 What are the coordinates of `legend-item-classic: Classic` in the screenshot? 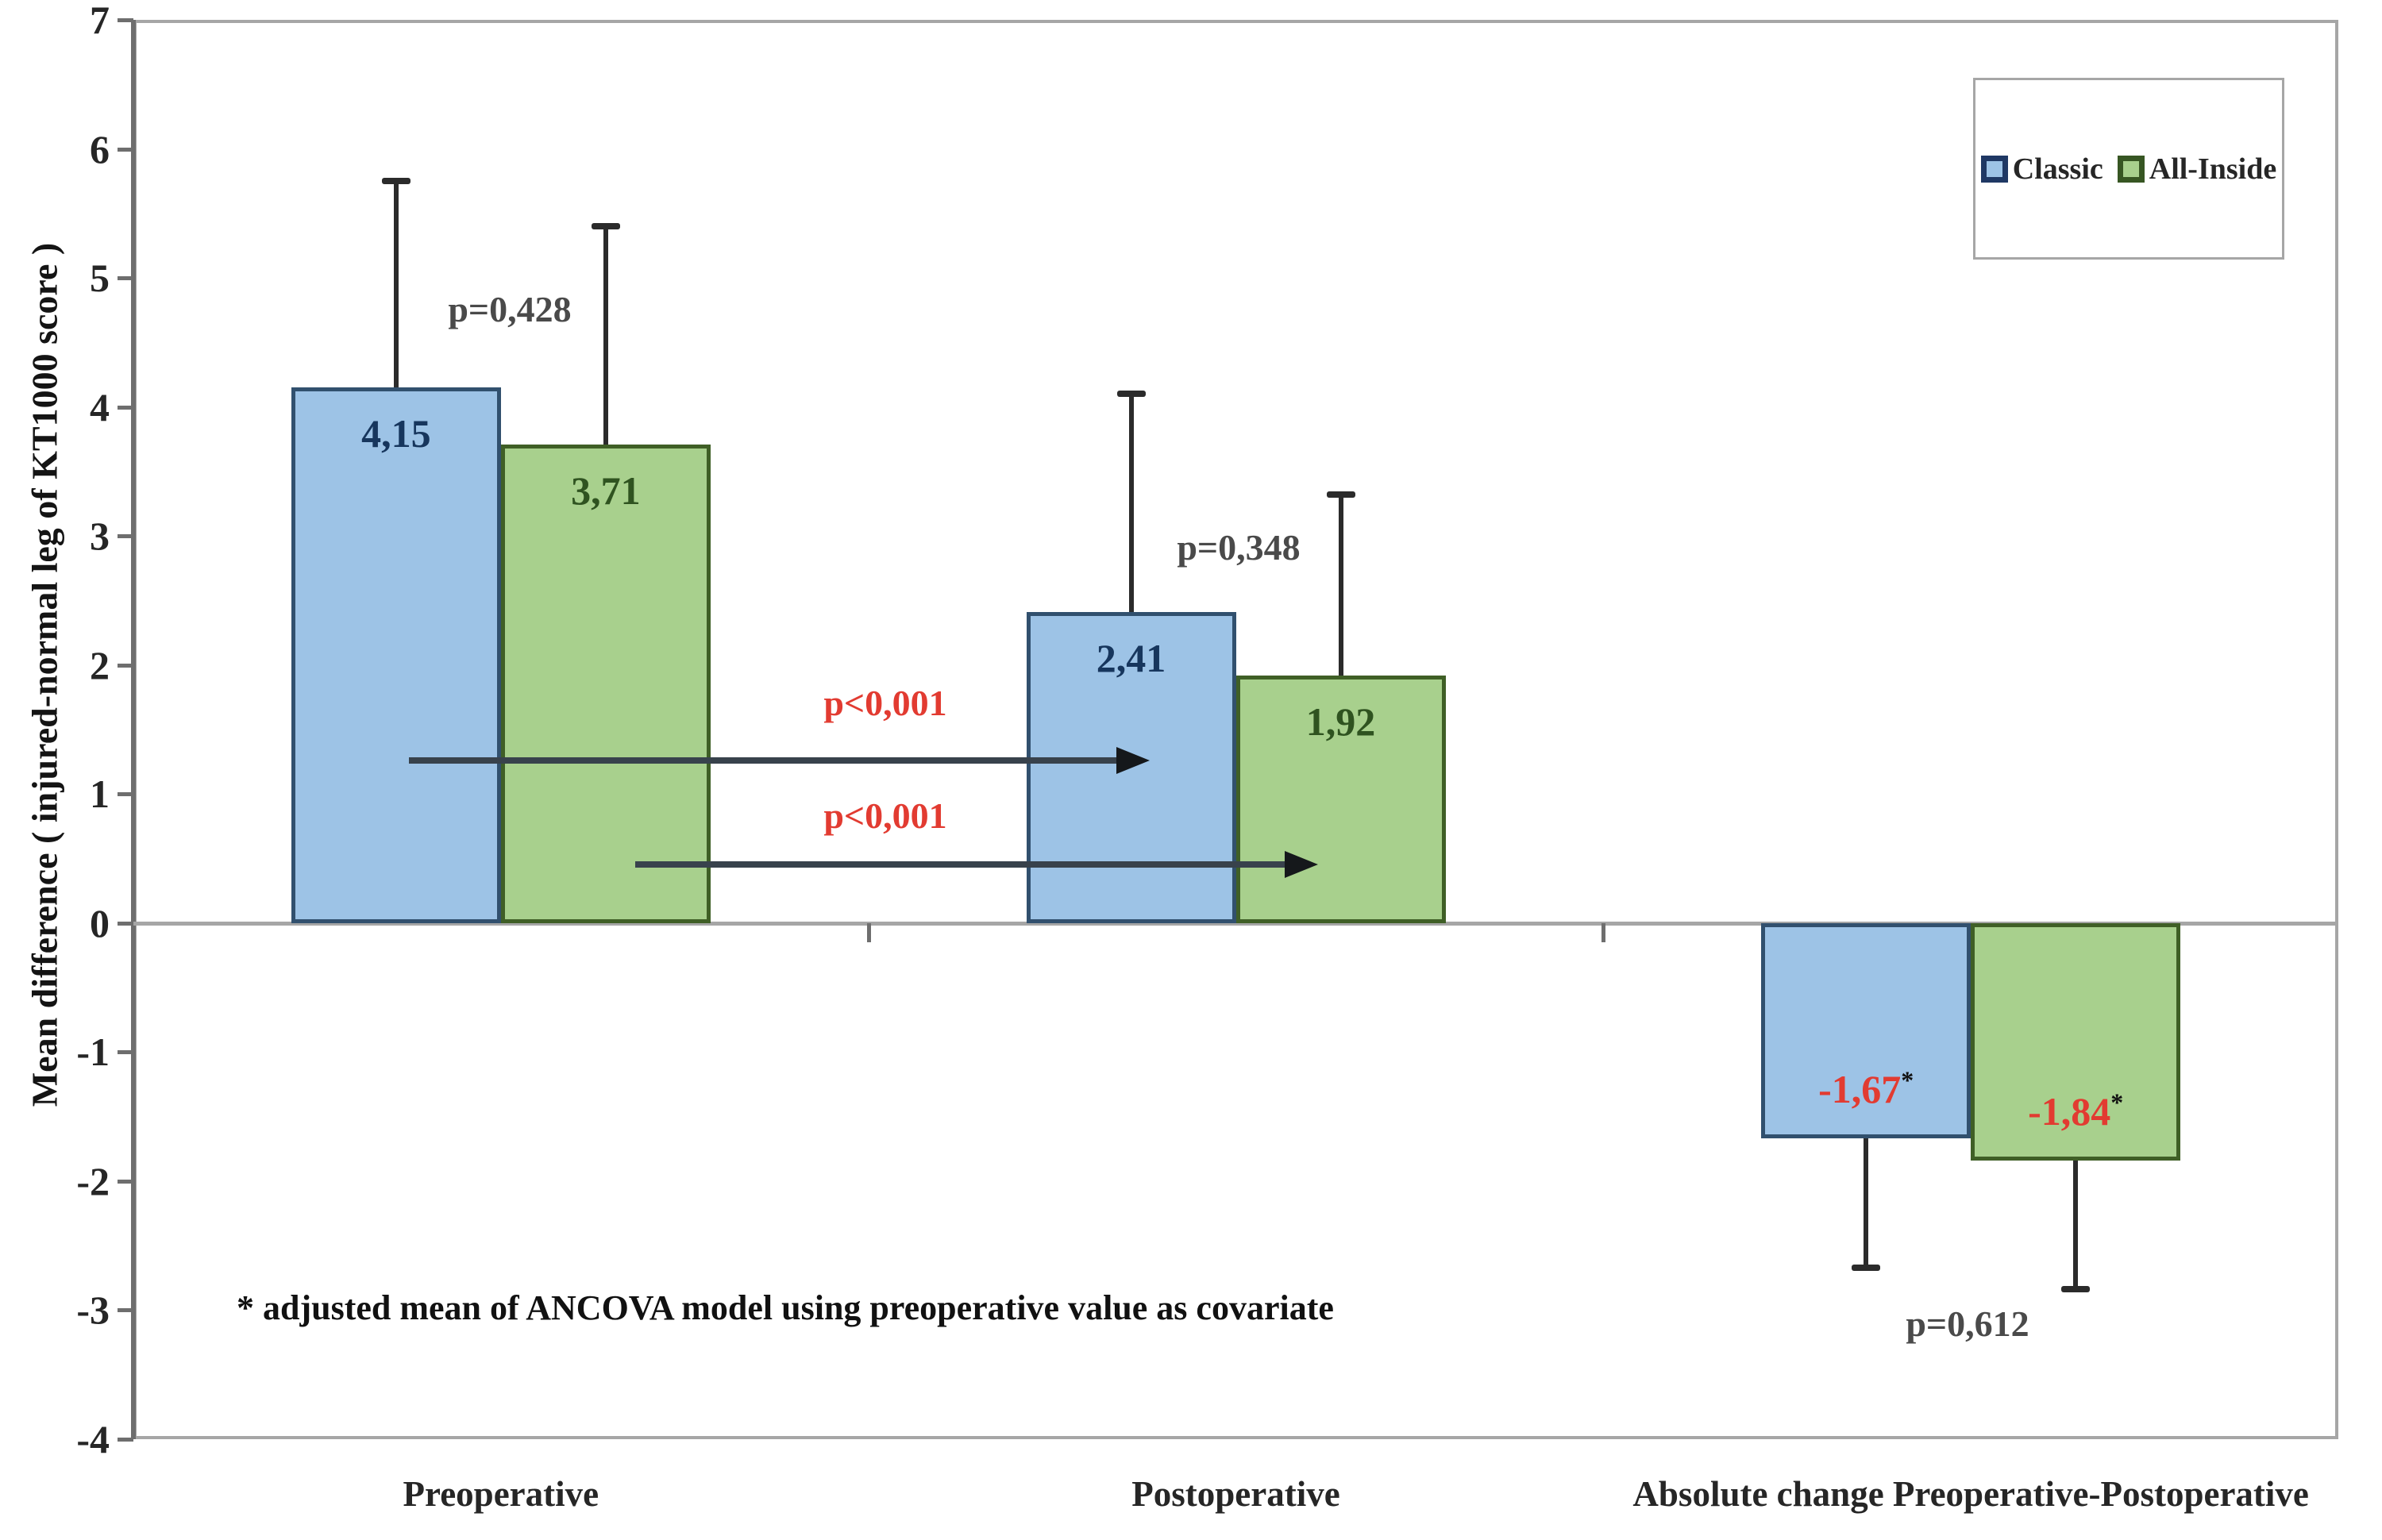 It's located at (2041, 169).